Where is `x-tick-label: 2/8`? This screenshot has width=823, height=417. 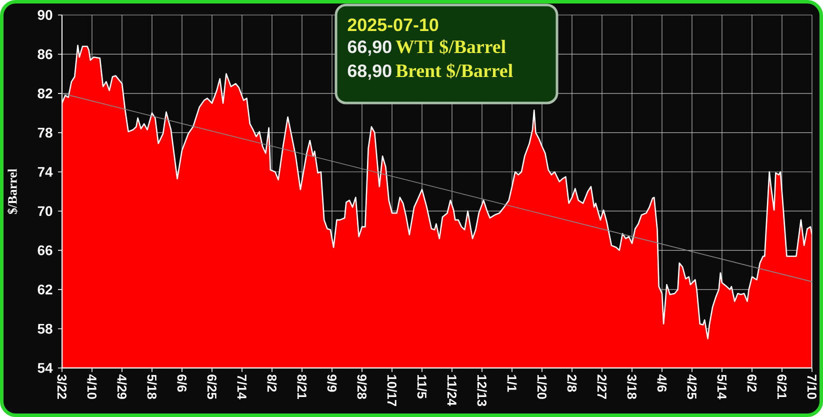
x-tick-label: 2/8 is located at coordinates (572, 383).